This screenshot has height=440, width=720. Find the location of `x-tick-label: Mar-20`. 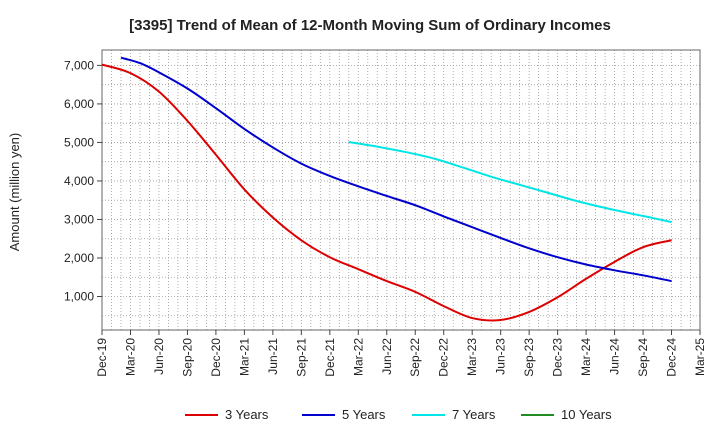

x-tick-label: Mar-20 is located at coordinates (130, 357).